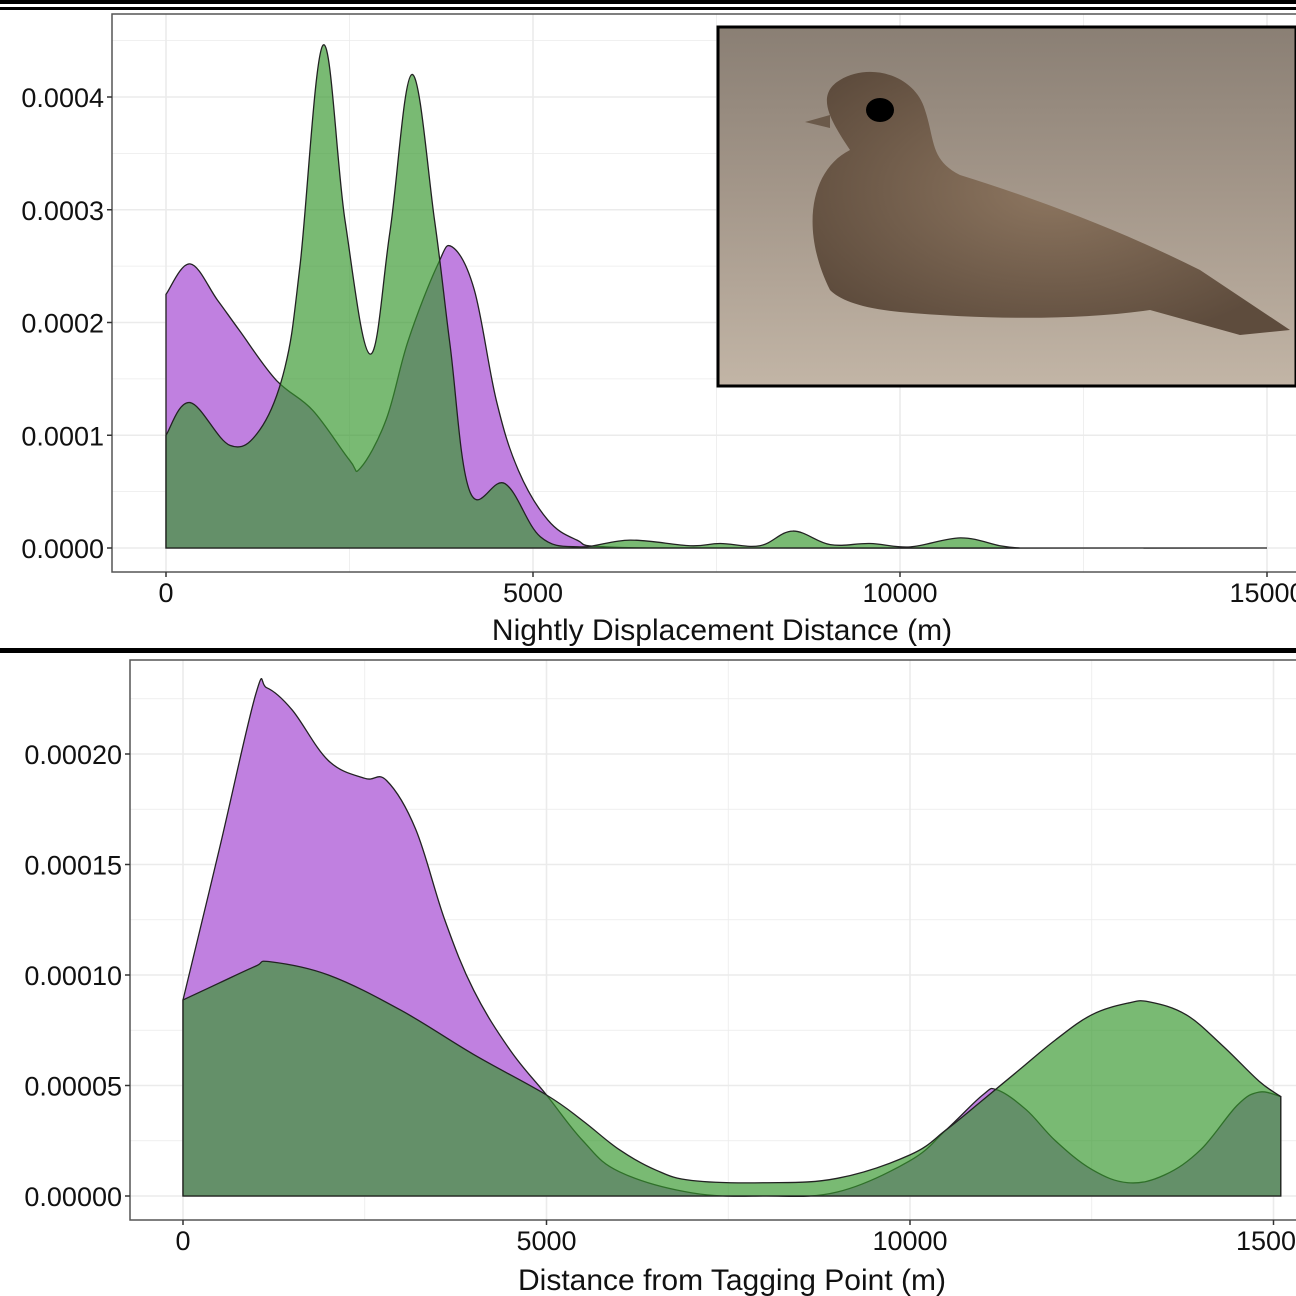 The width and height of the screenshot is (1296, 1296). I want to click on top-border, so click(648, 2).